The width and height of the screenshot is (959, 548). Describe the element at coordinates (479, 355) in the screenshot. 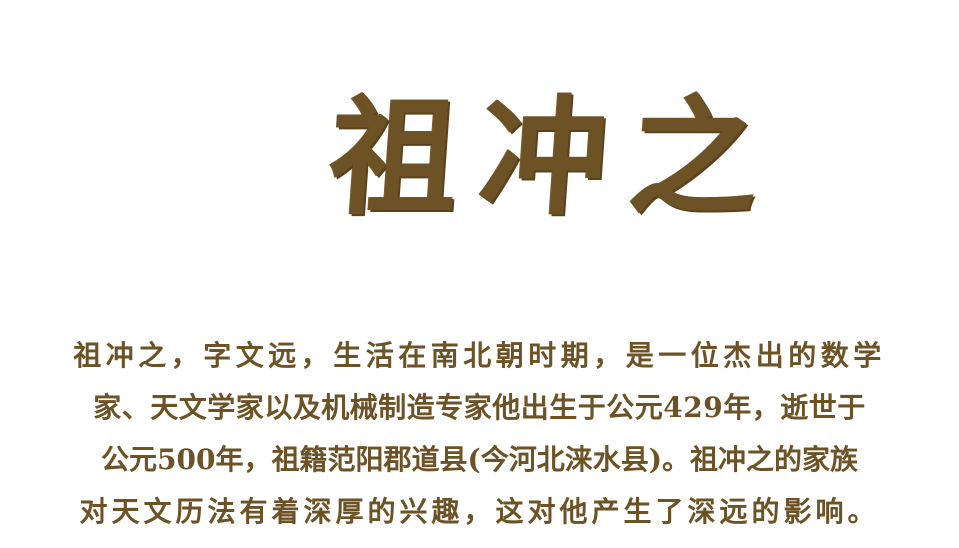

I see `paragraph-line-1: 祖冲之，字文远，生活在南北朝时期，是一位杰出的数学` at that location.